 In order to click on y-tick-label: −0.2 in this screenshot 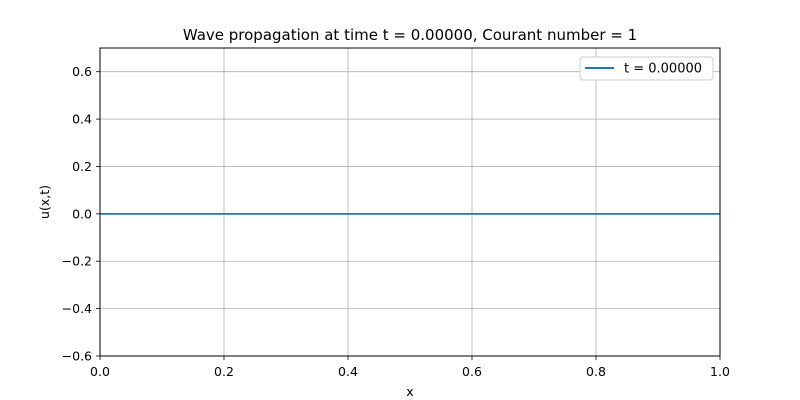, I will do `click(77, 261)`.